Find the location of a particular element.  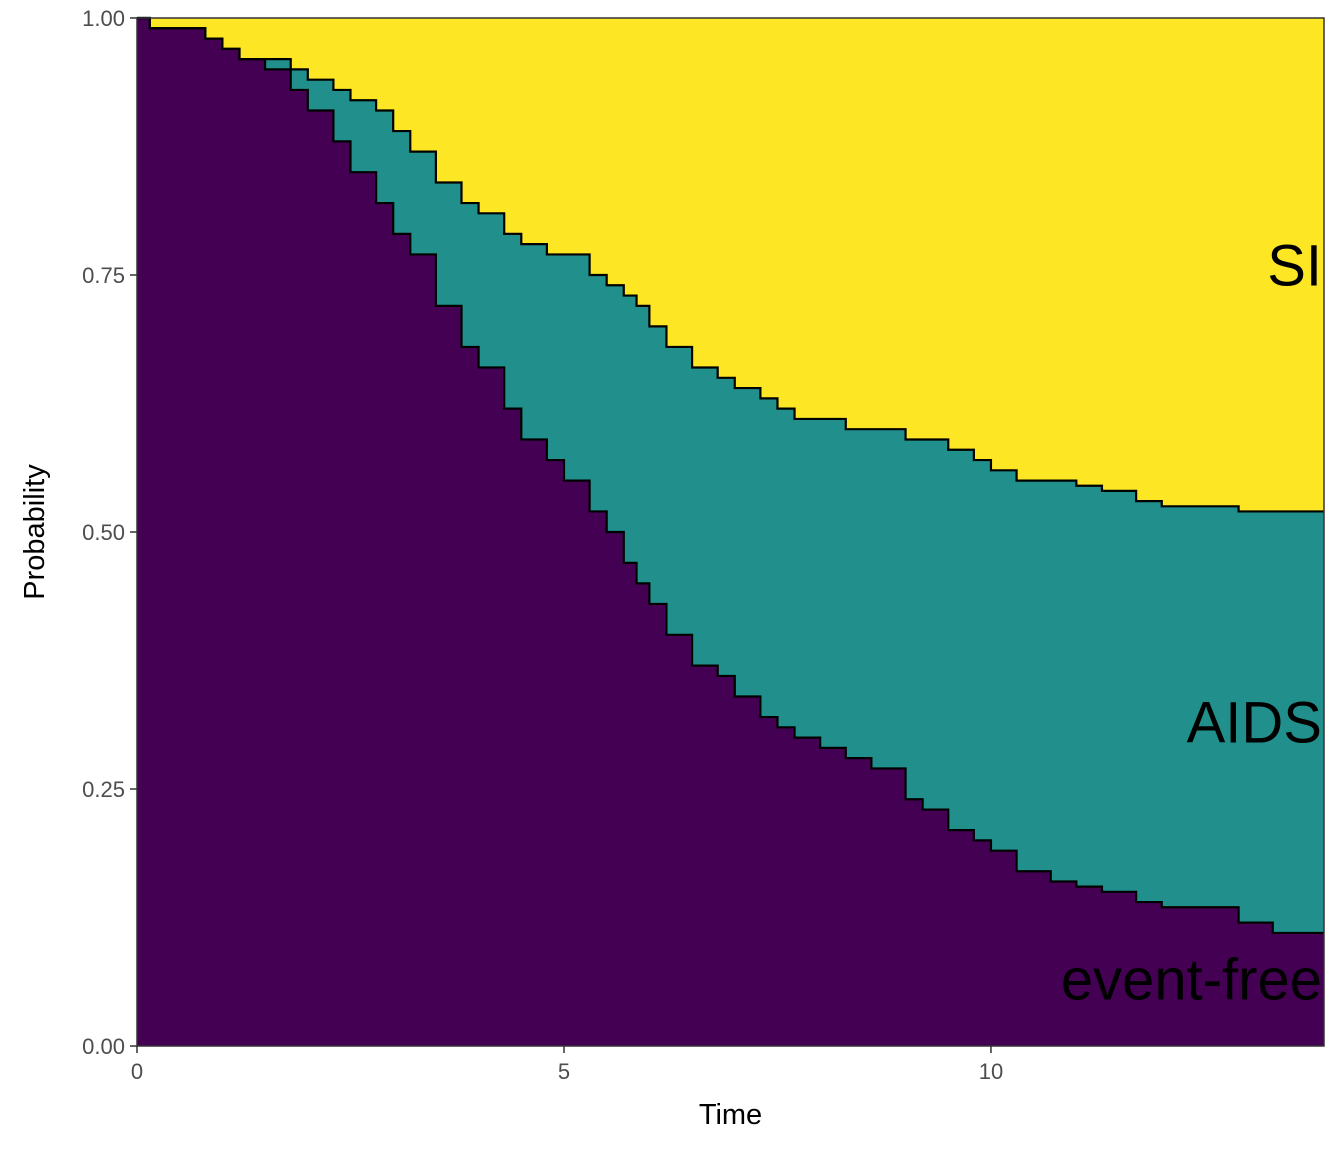

y-tick-label: 1.00 is located at coordinates (103, 18).